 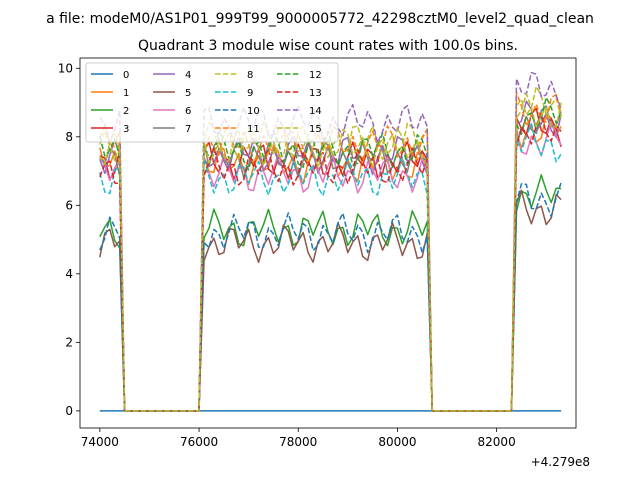 What do you see at coordinates (69, 137) in the screenshot?
I see `y-tick-label: 8` at bounding box center [69, 137].